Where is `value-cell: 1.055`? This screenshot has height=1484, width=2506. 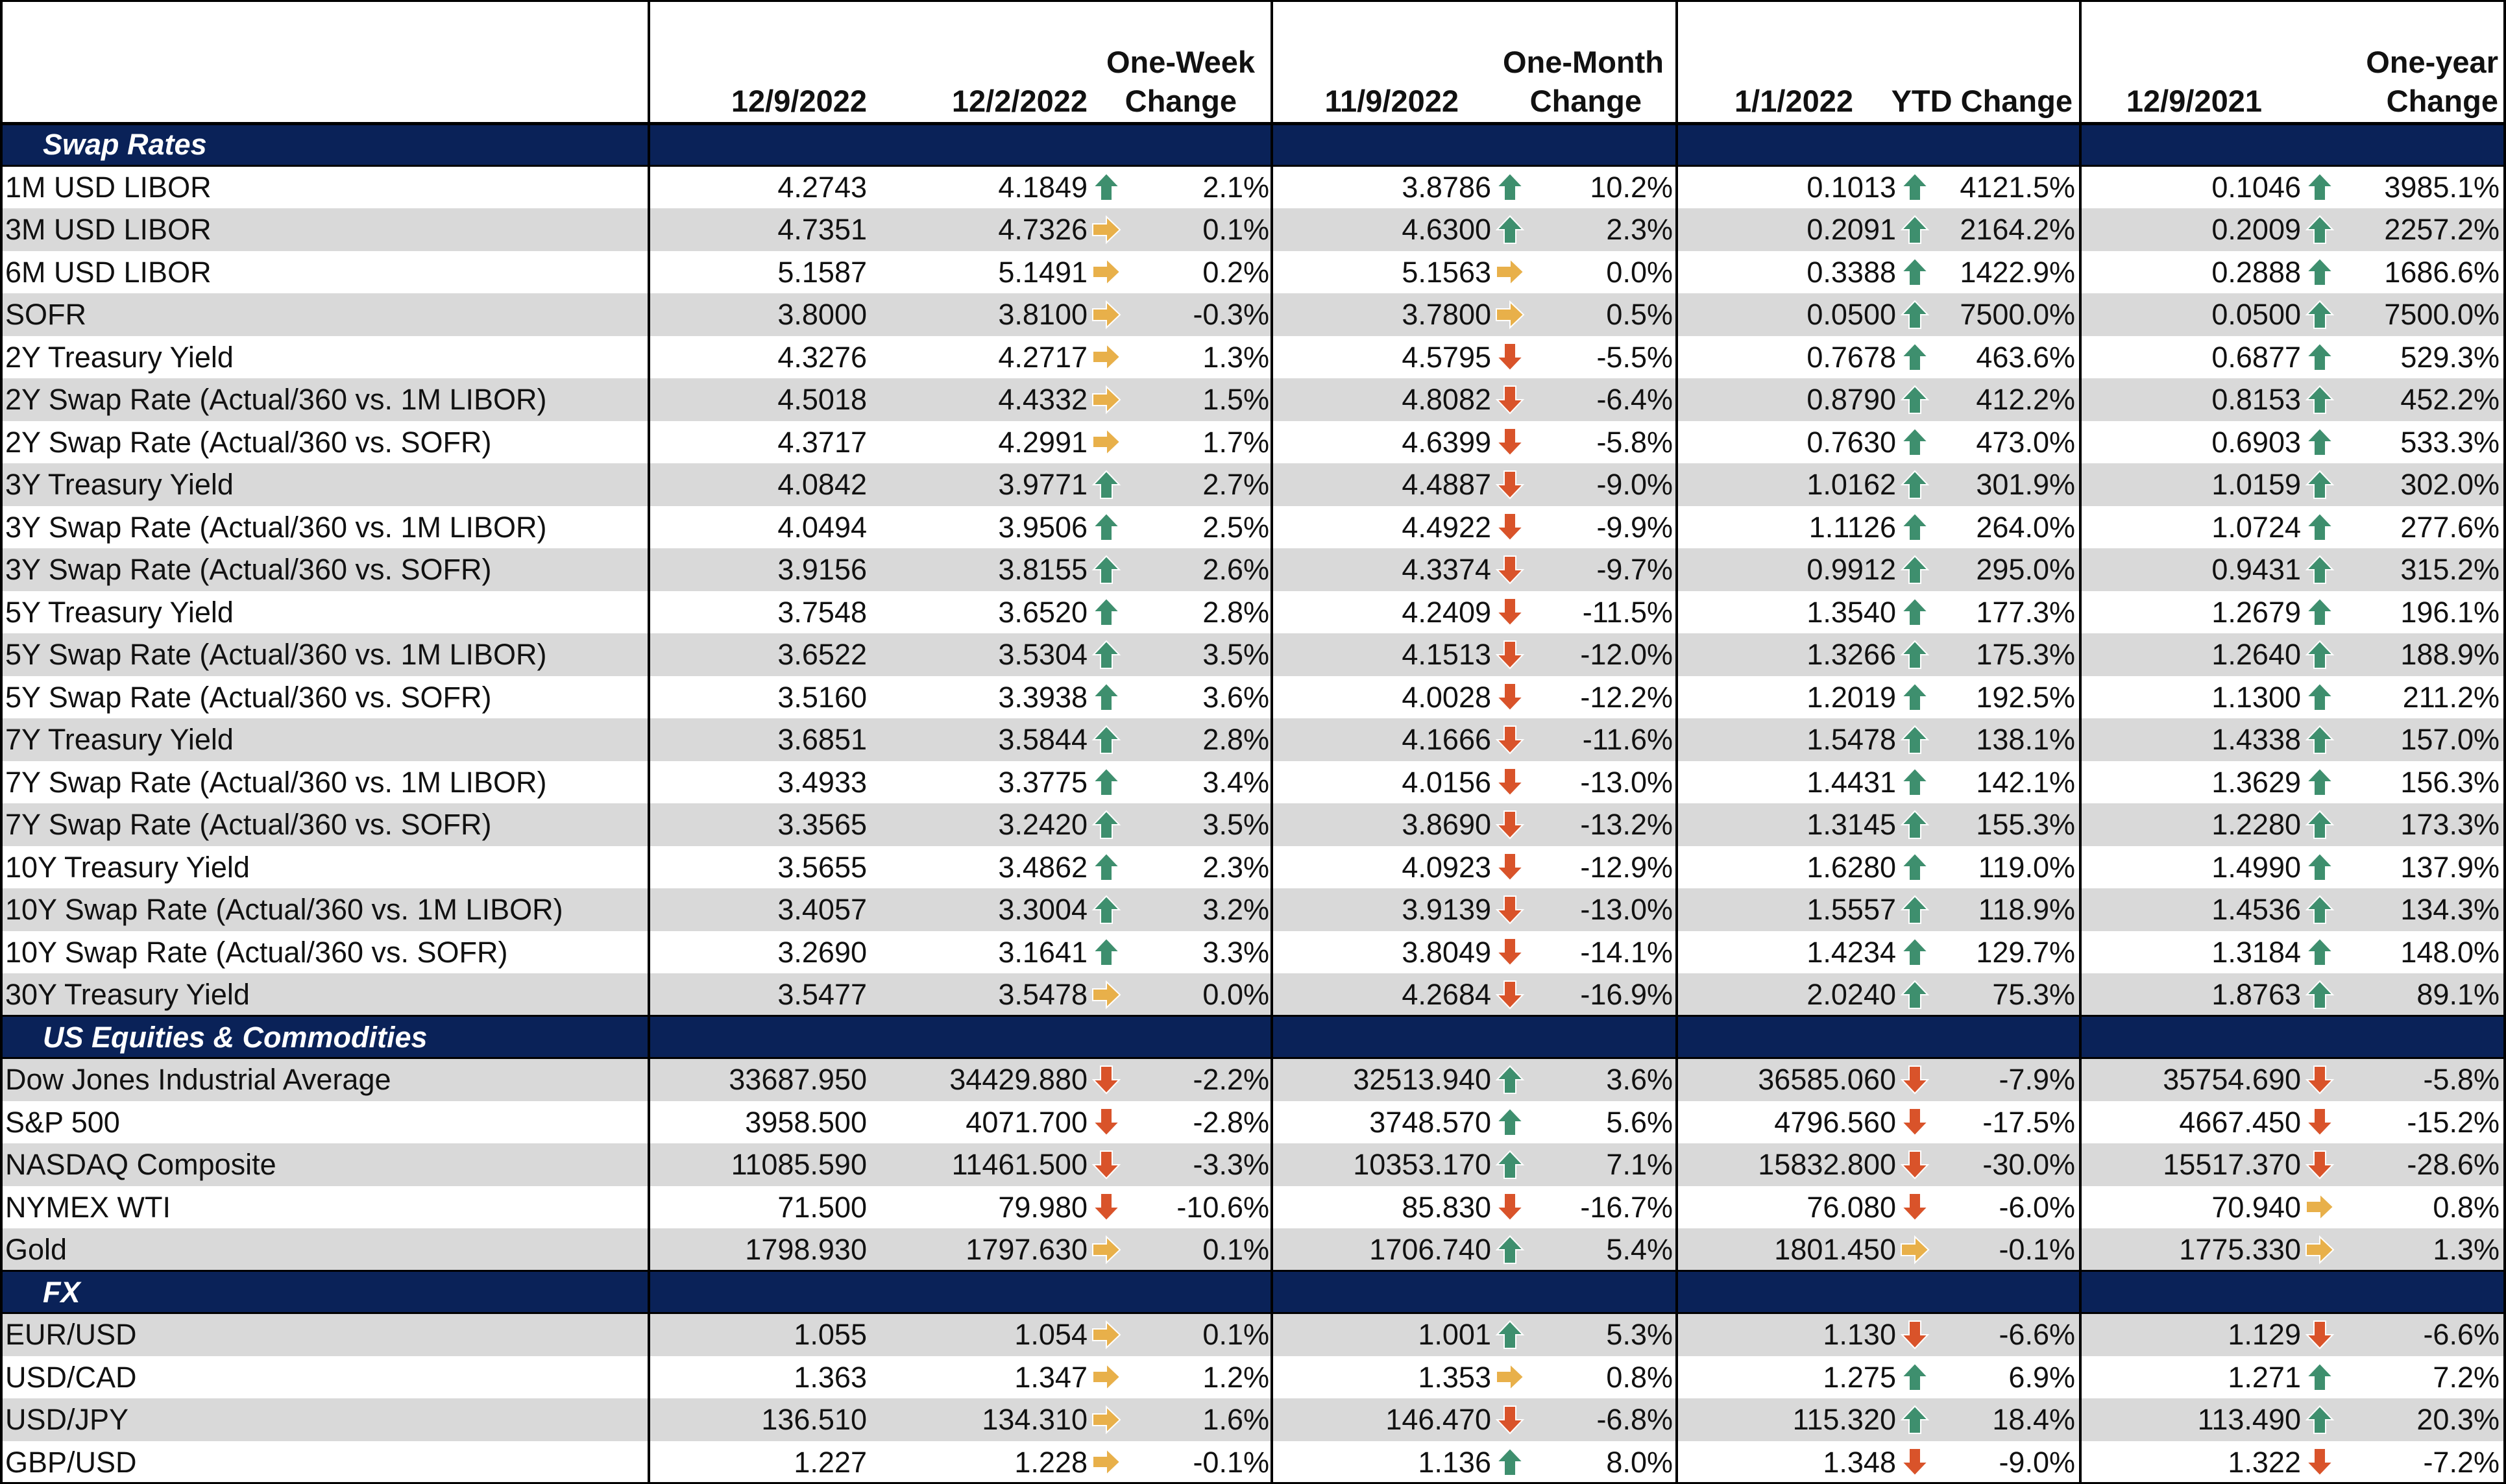 value-cell: 1.055 is located at coordinates (830, 1335).